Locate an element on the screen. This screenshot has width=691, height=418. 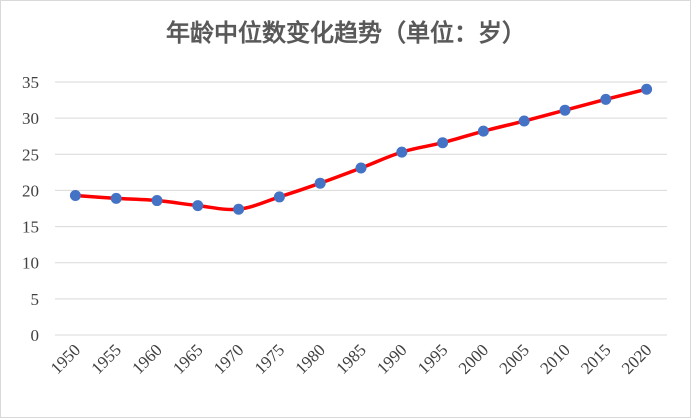
x-tick-label: 1965 is located at coordinates (187, 358).